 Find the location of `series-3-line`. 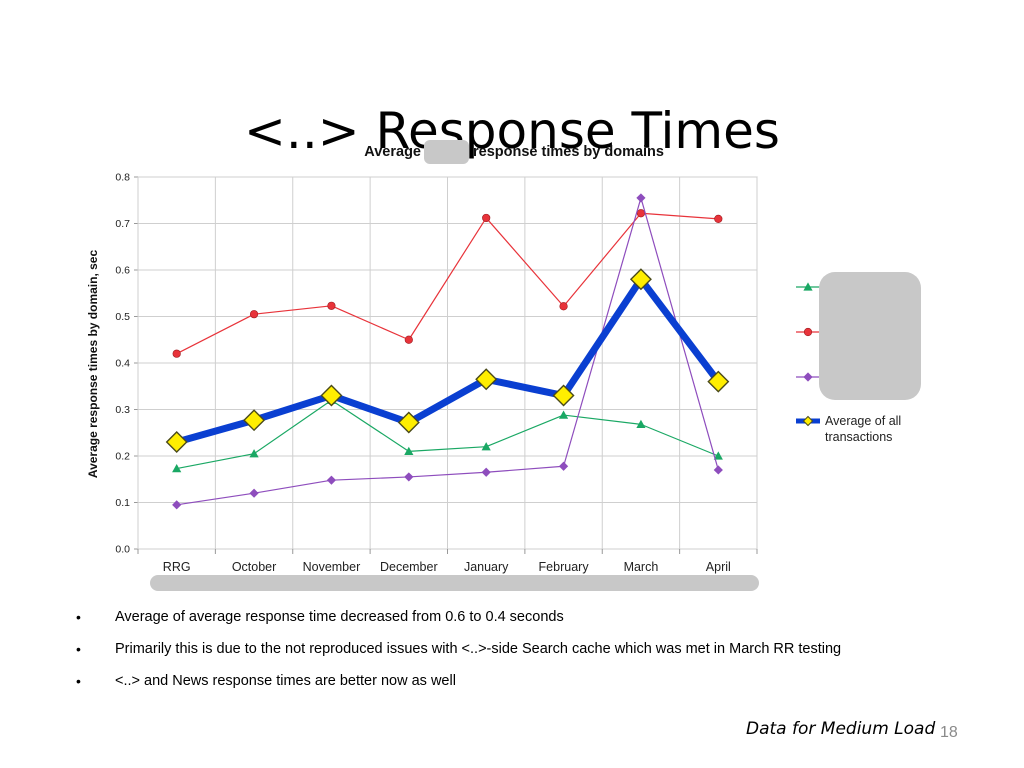

series-3-line is located at coordinates (447, 360).